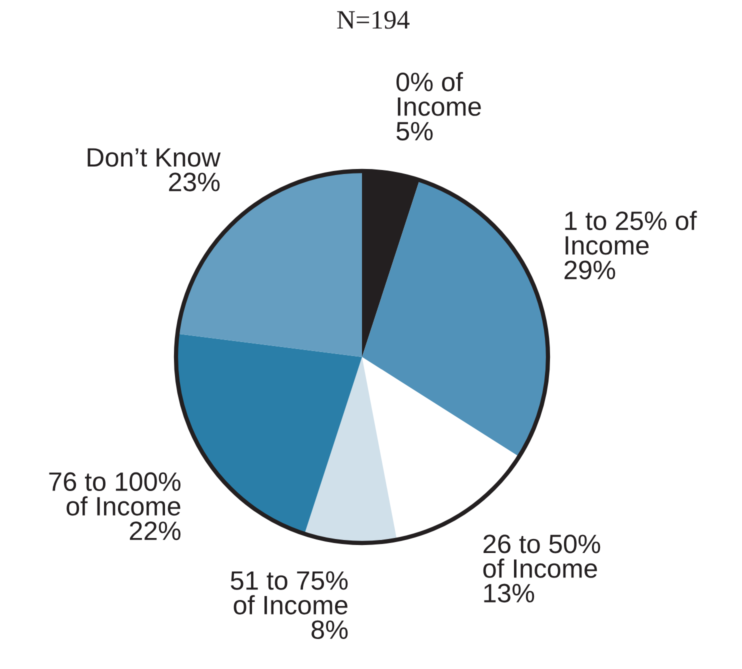 The height and width of the screenshot is (669, 742). Describe the element at coordinates (155, 531) in the screenshot. I see `data-label: 22%` at that location.